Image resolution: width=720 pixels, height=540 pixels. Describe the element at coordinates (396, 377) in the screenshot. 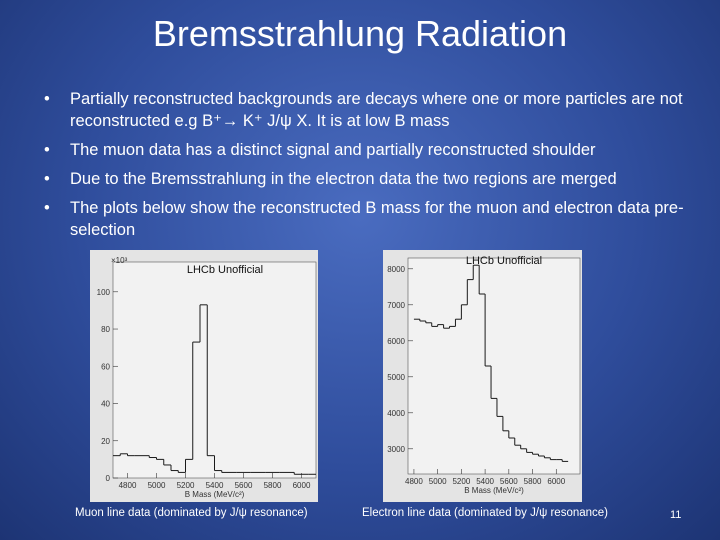

I see `y-tick-label: 5000` at that location.